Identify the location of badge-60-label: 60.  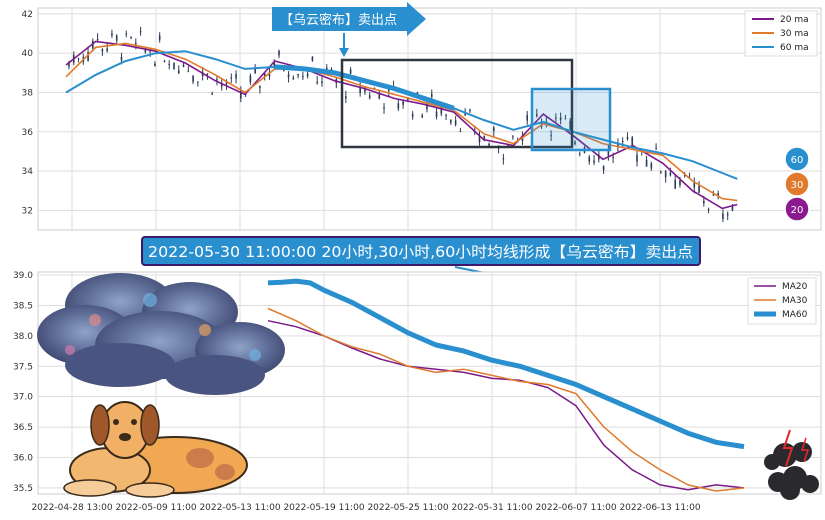
(797, 160).